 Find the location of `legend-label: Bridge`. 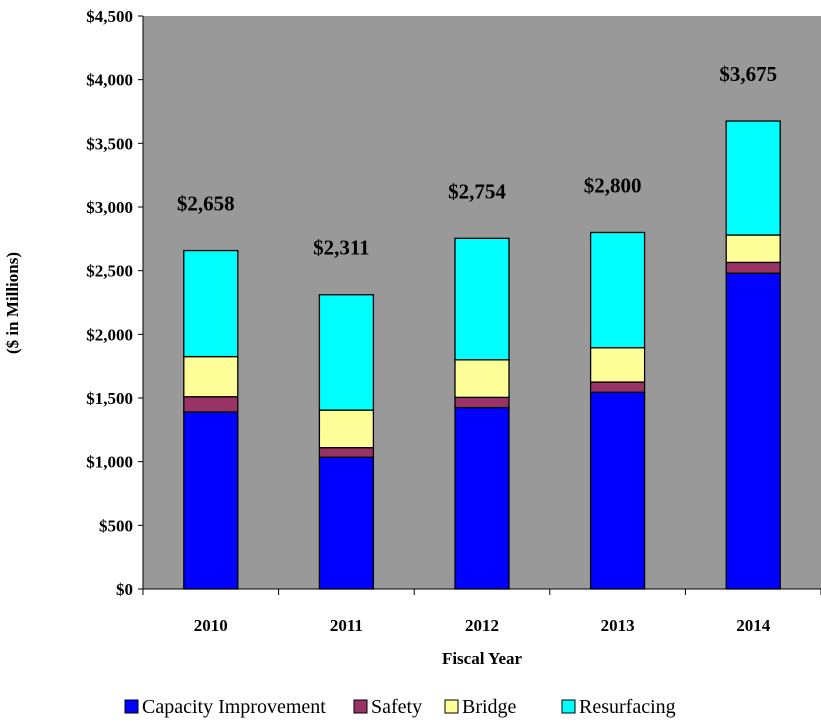

legend-label: Bridge is located at coordinates (489, 707).